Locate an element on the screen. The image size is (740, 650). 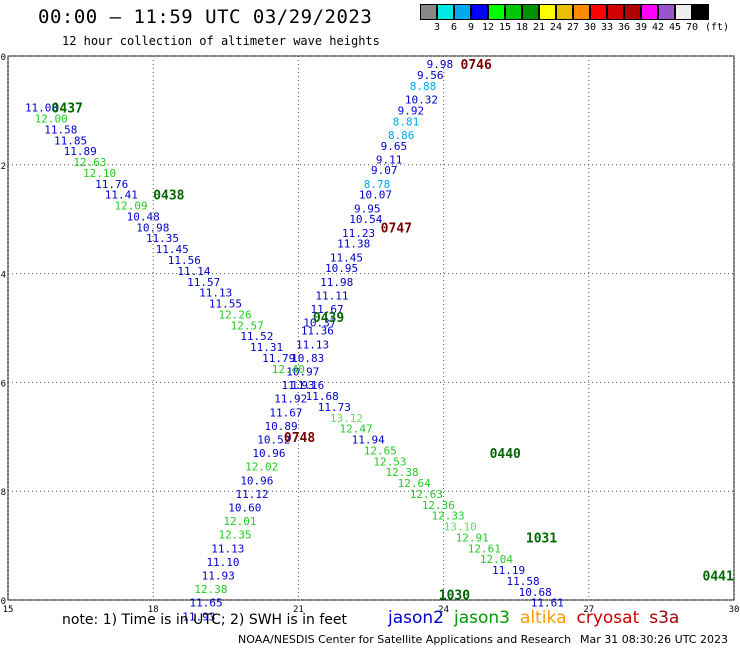
pass-time-label: 1031 is located at coordinates (541, 538).